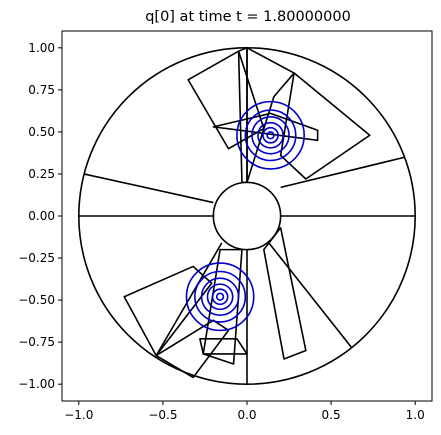  I want to click on chart-title: q[0] at time t = 1.80000000, so click(248, 17).